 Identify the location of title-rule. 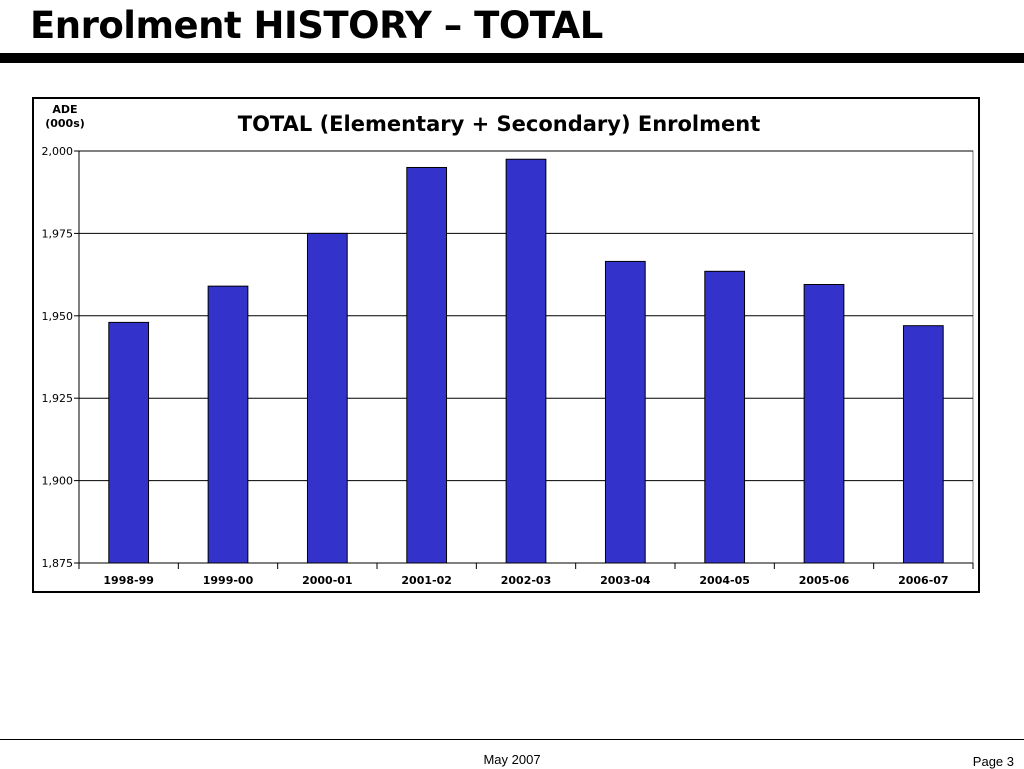
(512, 58).